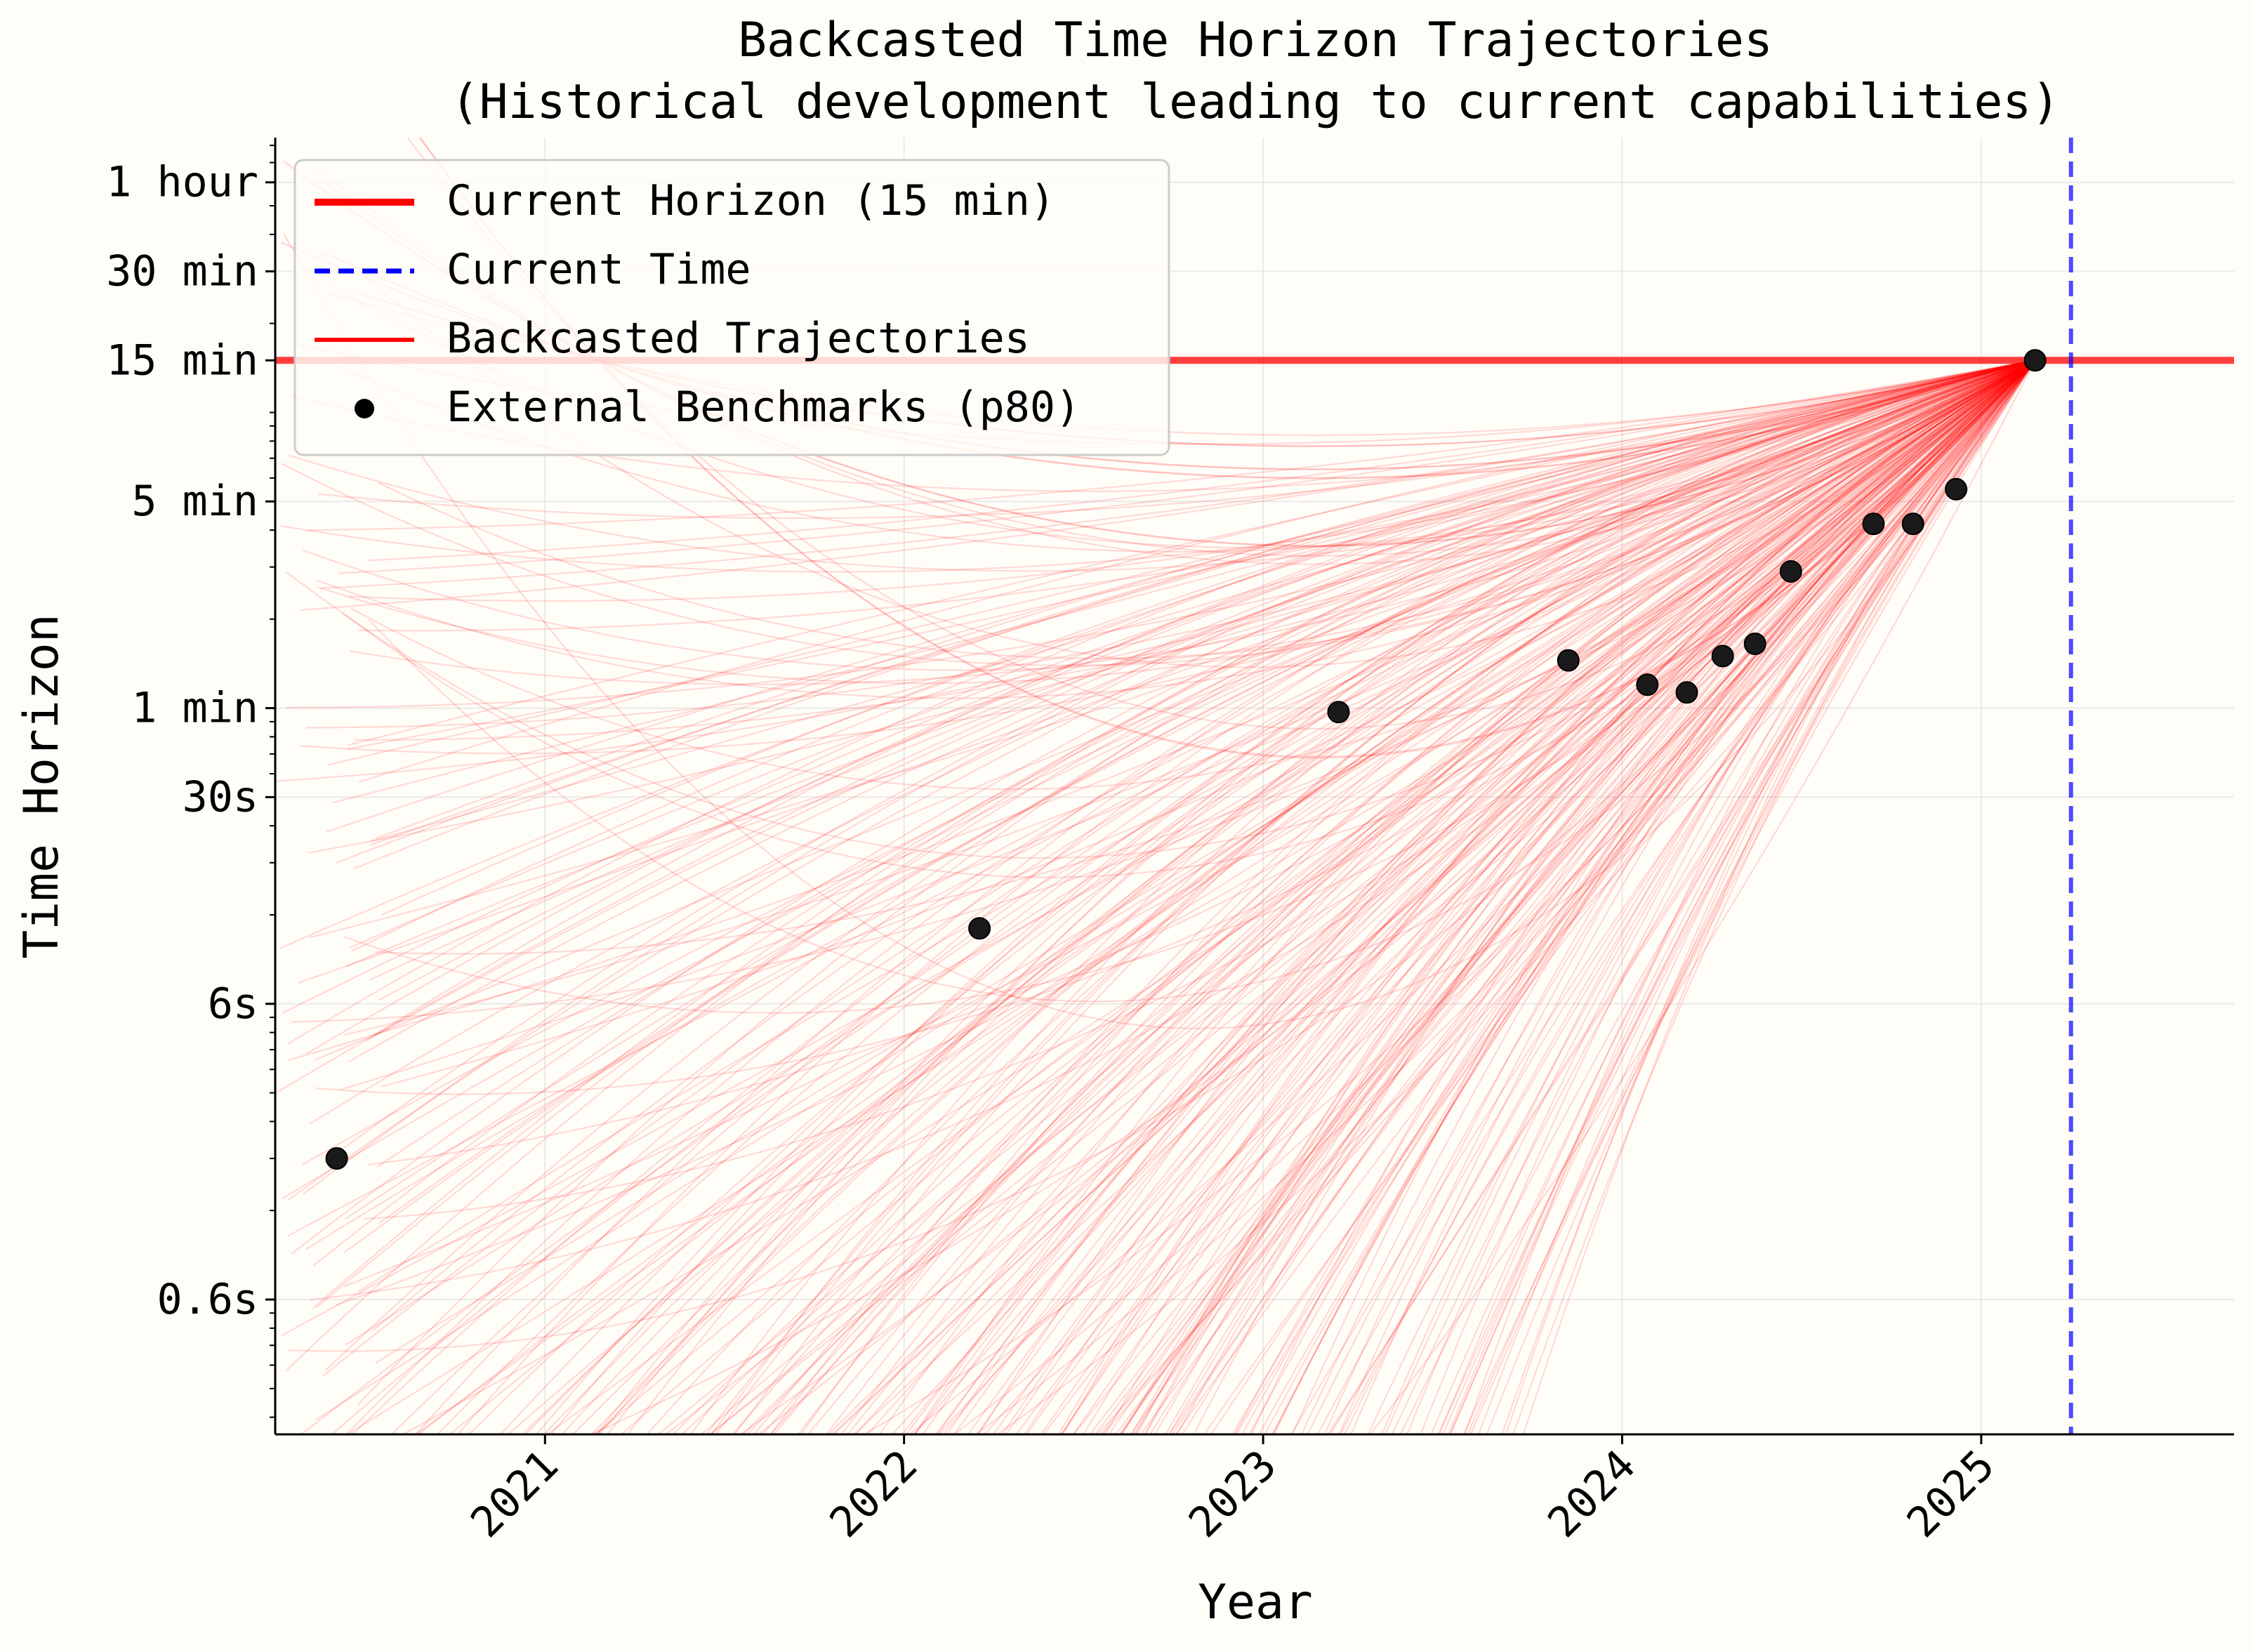 This screenshot has width=2253, height=1652. Describe the element at coordinates (233, 1004) in the screenshot. I see `y-tick-label: 6s` at that location.